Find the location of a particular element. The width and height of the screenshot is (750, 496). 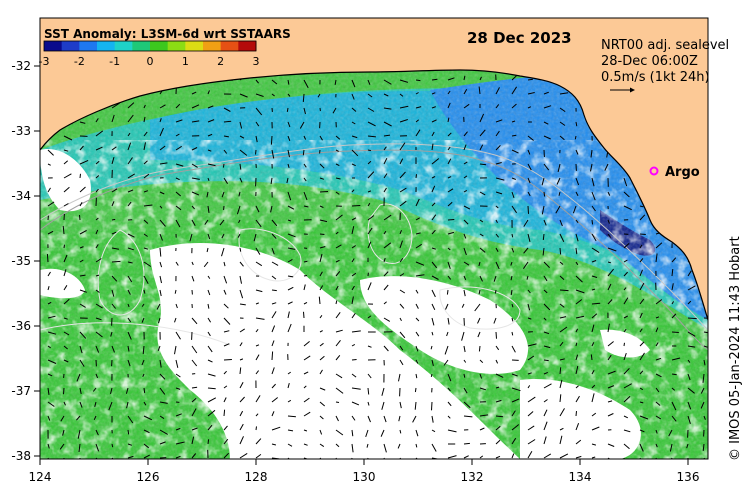

colorbar-tick-label: -1 is located at coordinates (114, 61).